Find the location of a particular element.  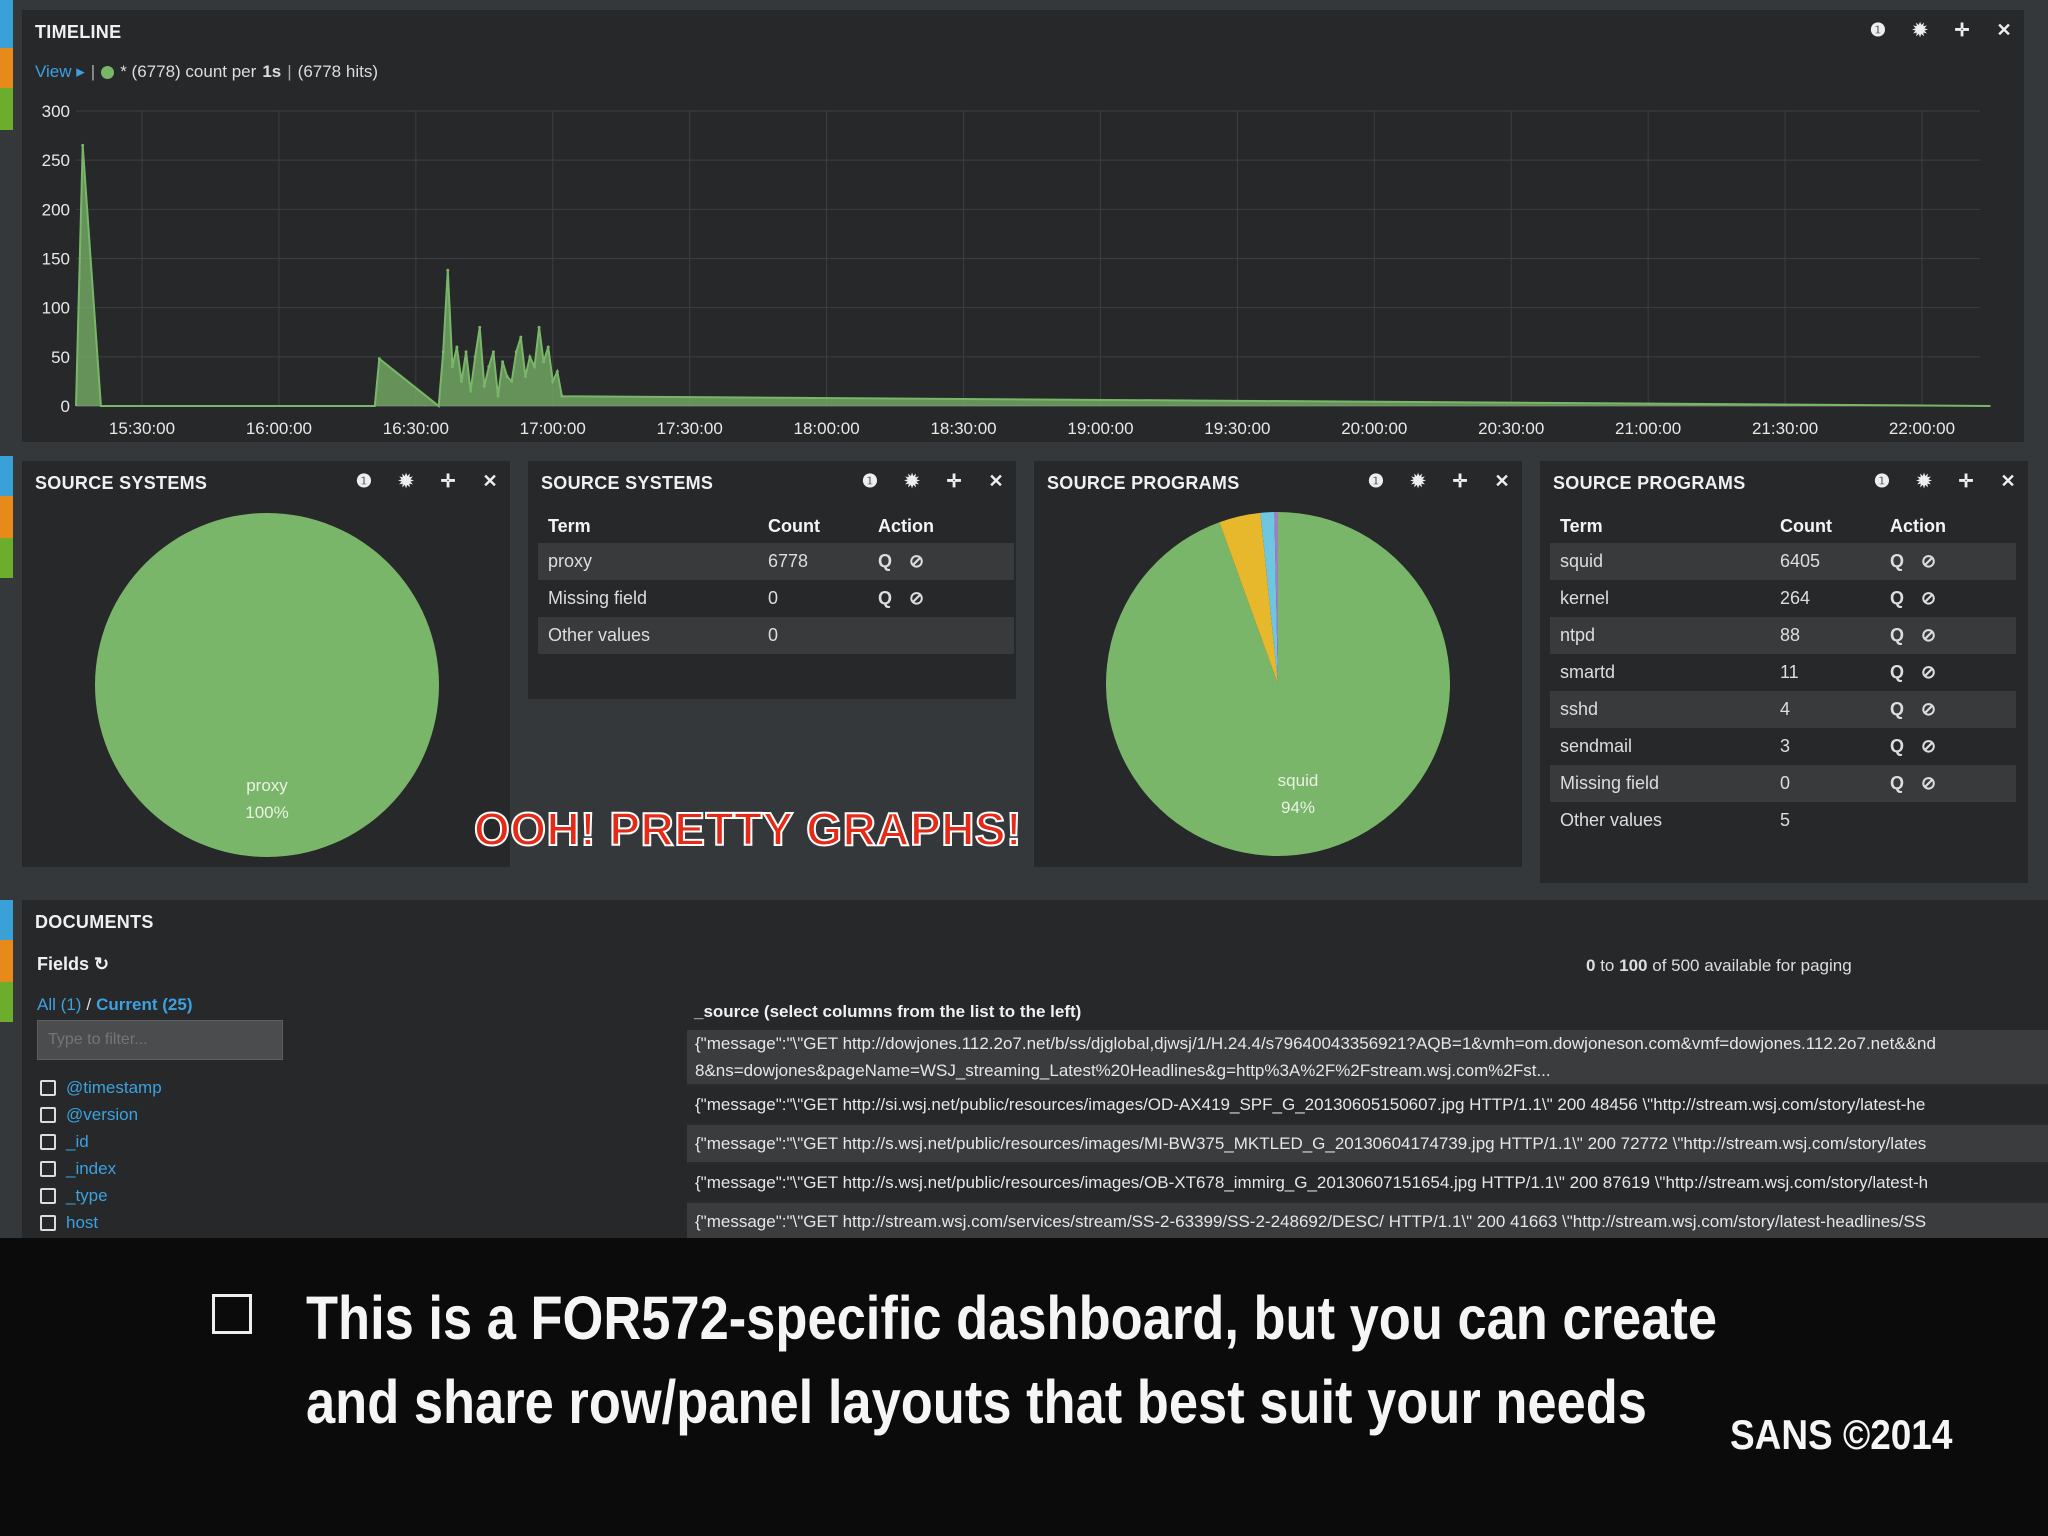

all-fields-link: All (1) is located at coordinates (59, 1004).